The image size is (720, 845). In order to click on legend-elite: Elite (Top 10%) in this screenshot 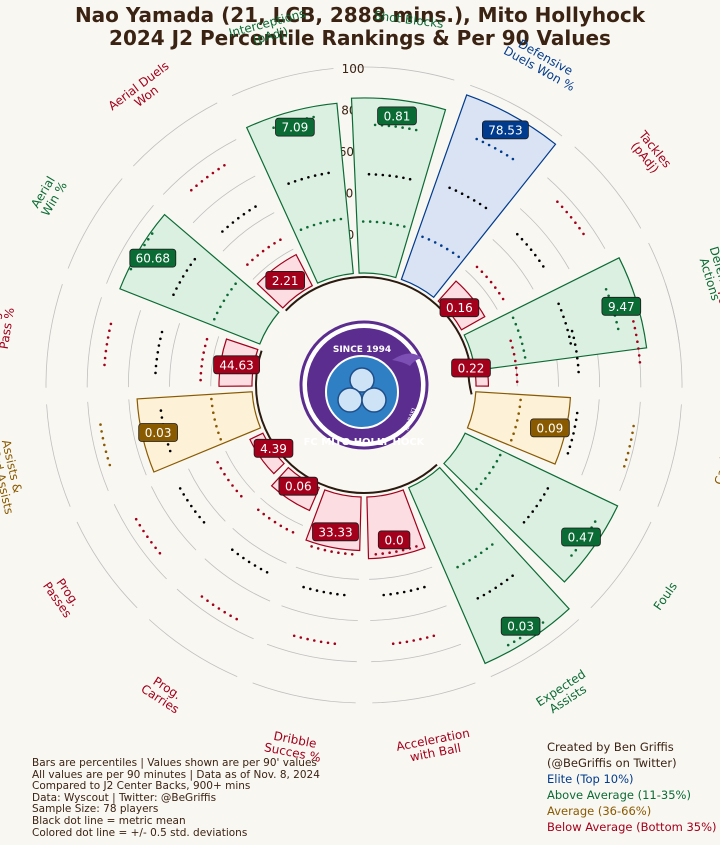, I will do `click(590, 779)`.